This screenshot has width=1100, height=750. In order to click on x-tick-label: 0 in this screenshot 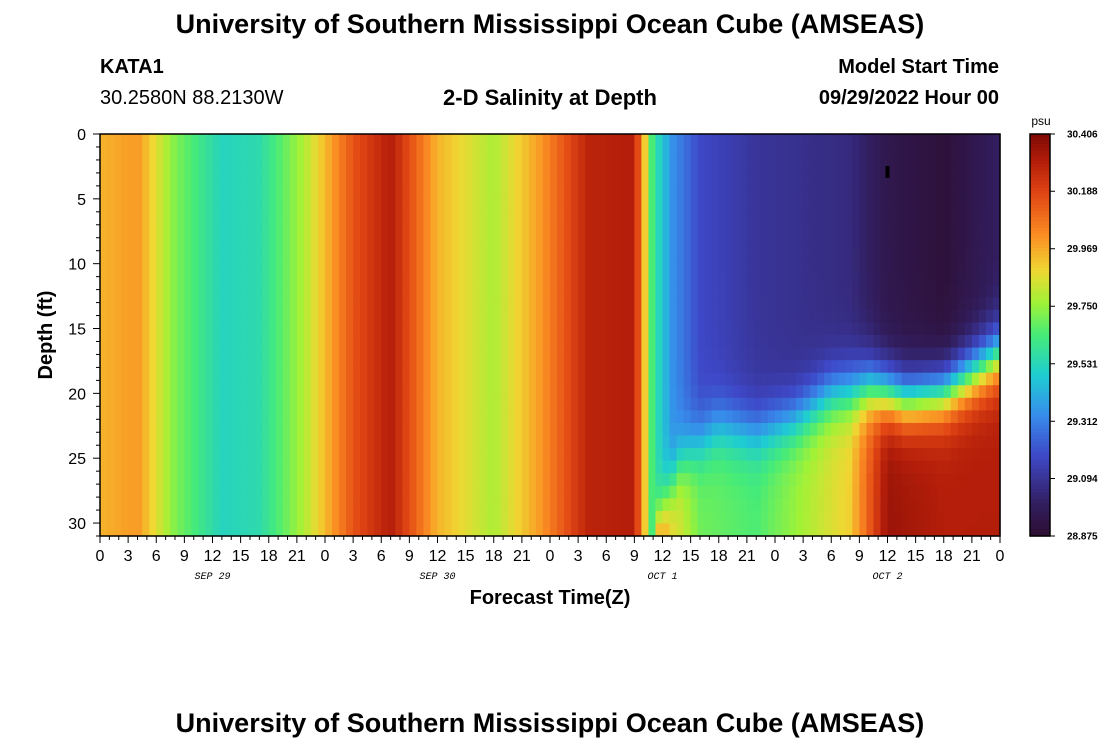, I will do `click(1000, 556)`.